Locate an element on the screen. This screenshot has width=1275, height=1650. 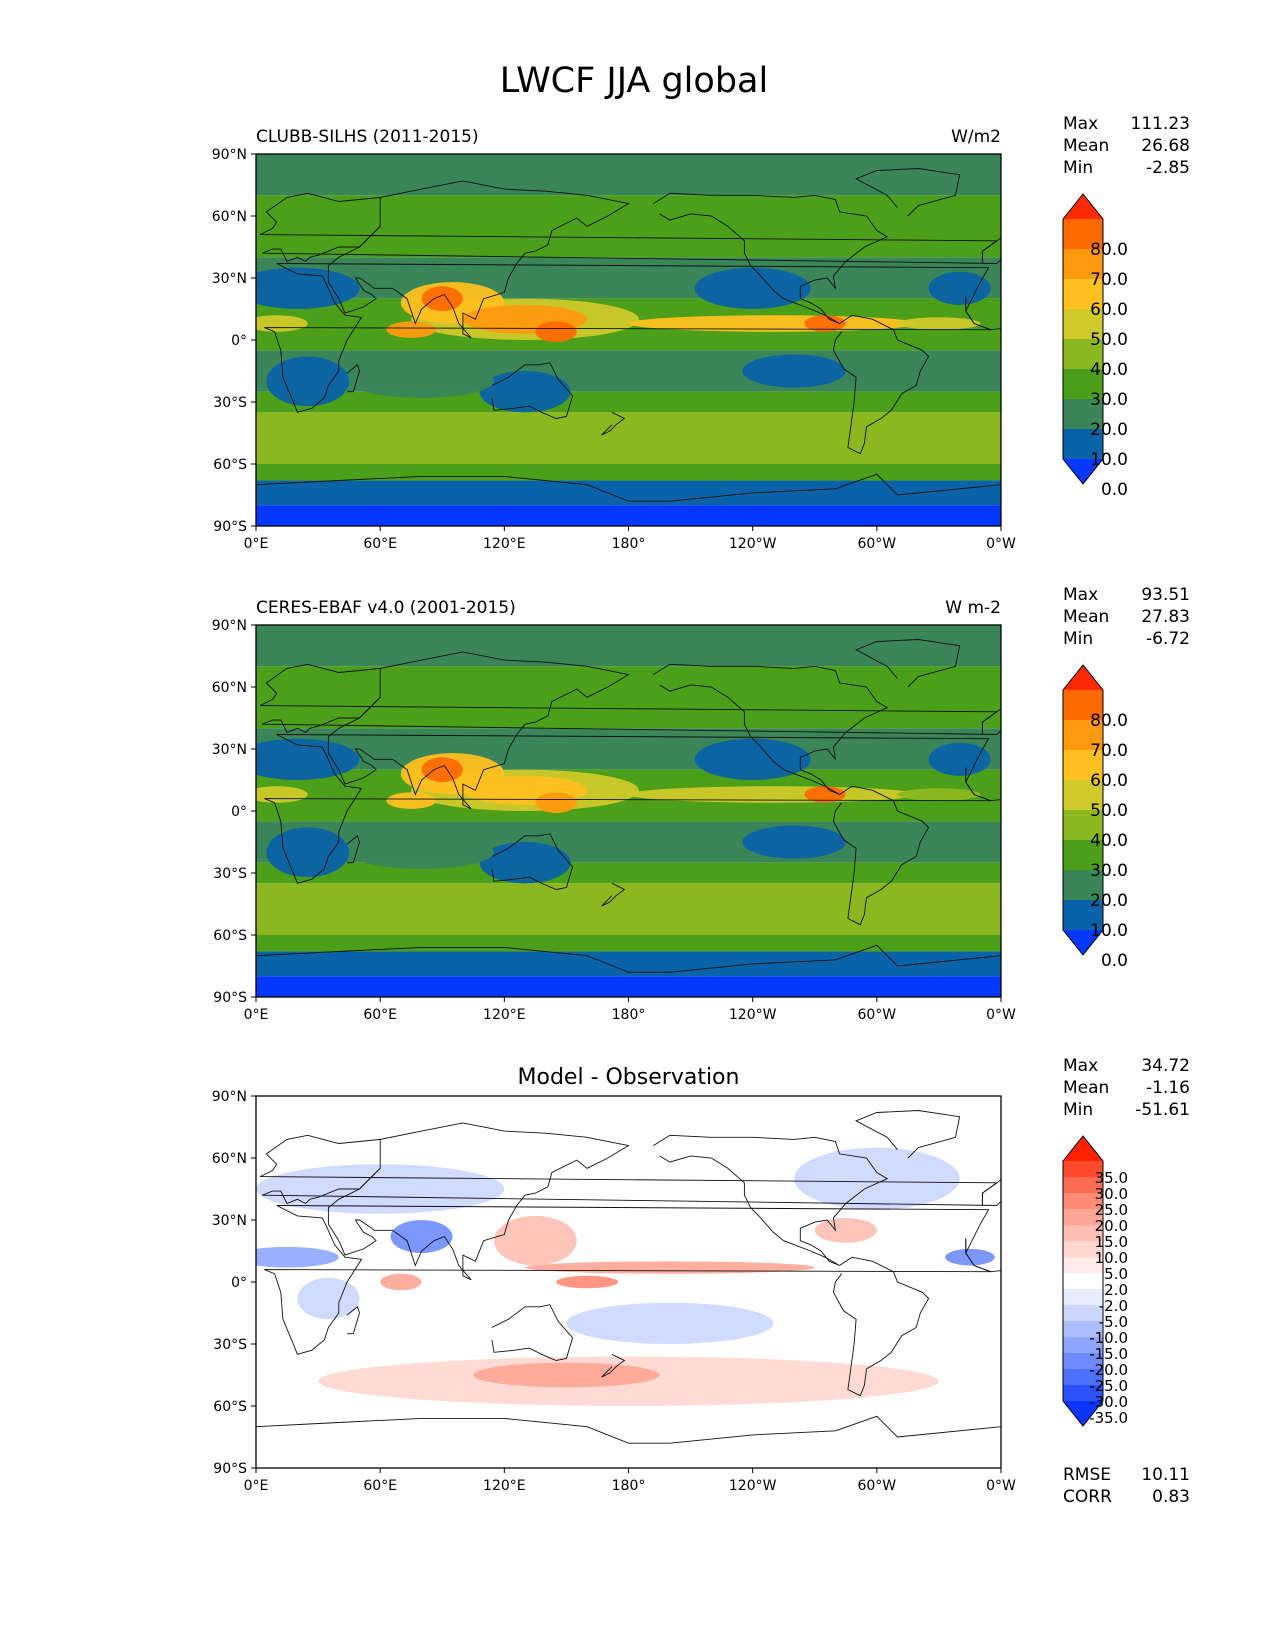
lon-tick-label: 120°E is located at coordinates (504, 1486).